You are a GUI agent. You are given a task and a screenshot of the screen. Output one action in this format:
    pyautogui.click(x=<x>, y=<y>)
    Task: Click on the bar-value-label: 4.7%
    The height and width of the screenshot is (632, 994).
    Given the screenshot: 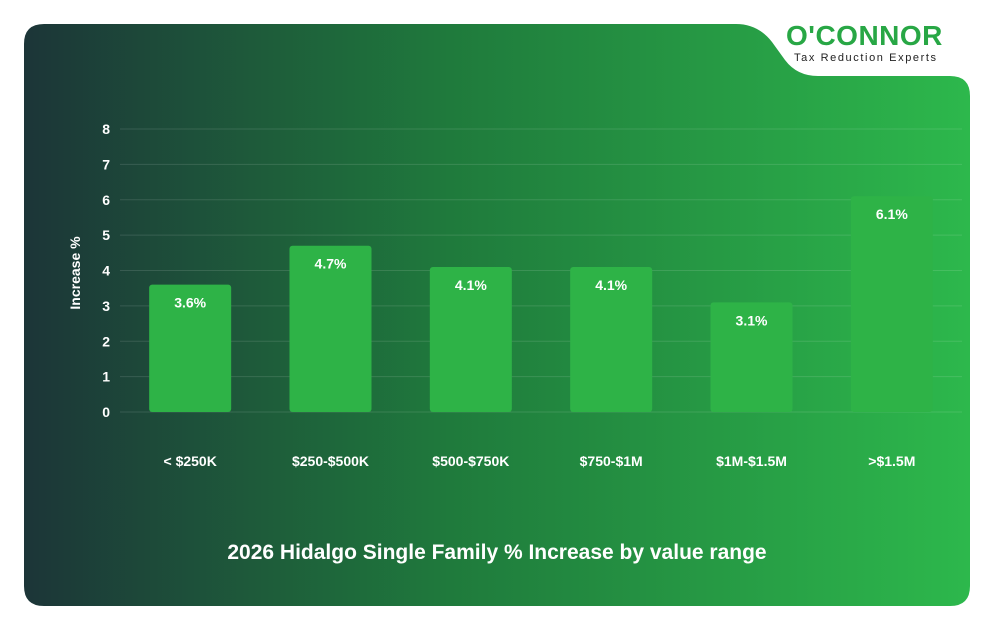 What is the action you would take?
    pyautogui.click(x=331, y=264)
    